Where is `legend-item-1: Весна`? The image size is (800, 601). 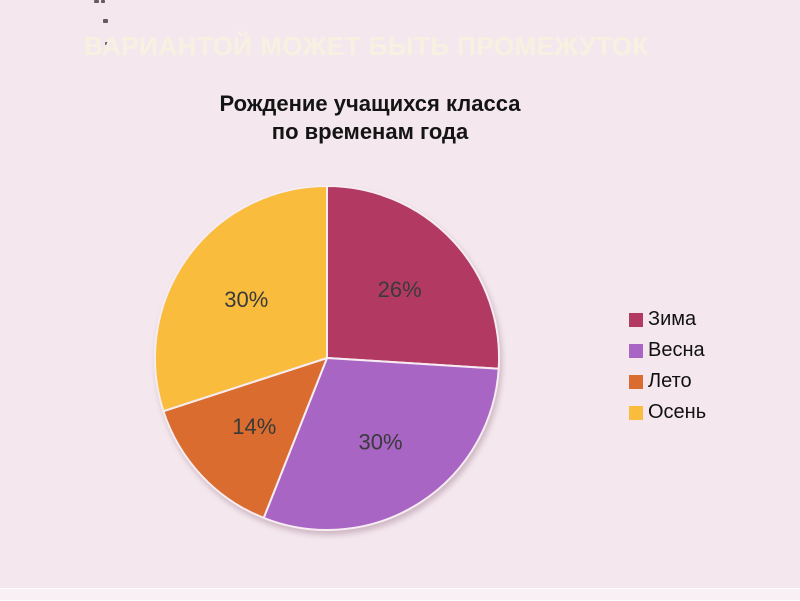 legend-item-1: Весна is located at coordinates (667, 350).